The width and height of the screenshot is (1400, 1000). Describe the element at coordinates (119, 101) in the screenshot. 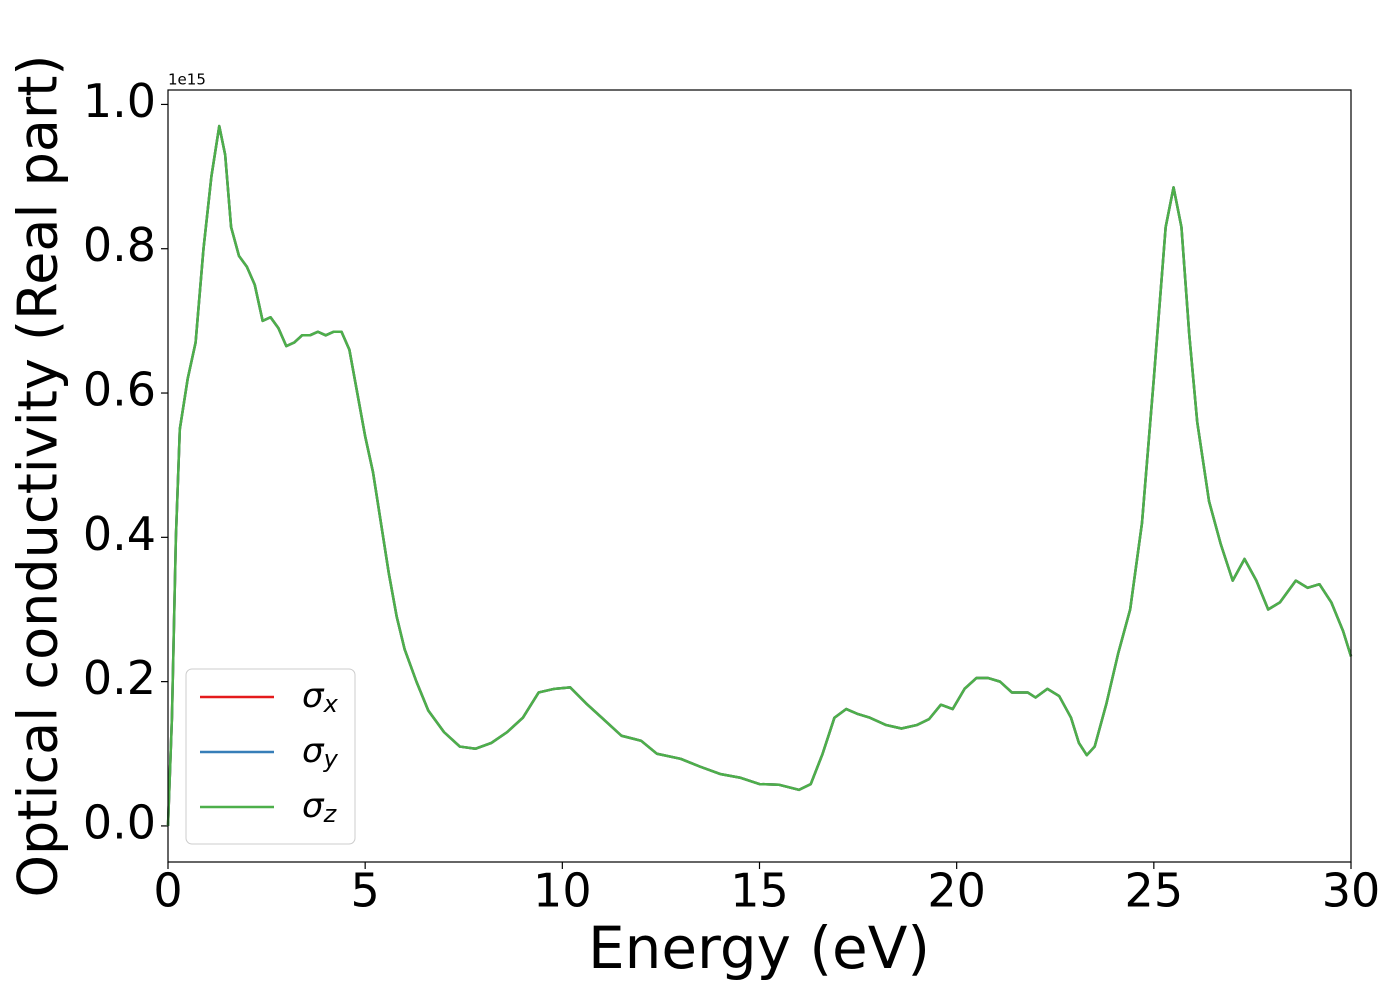

I see `y-tick-label: 1.0` at that location.